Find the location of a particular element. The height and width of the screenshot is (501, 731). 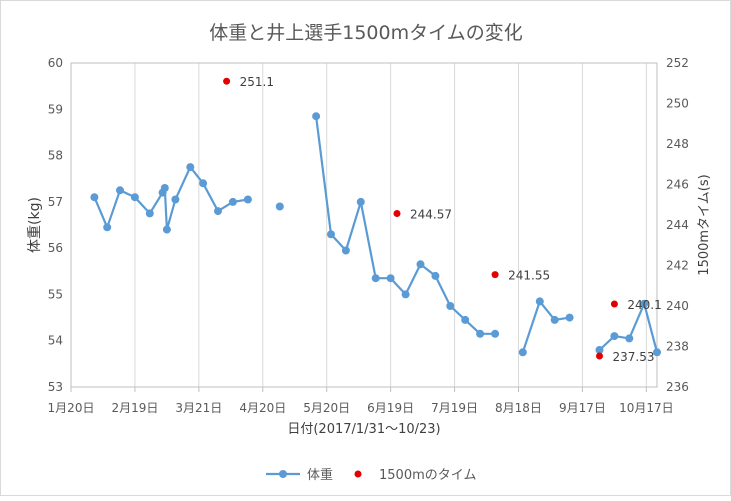

right-y-tick-label: 250 is located at coordinates (677, 104).